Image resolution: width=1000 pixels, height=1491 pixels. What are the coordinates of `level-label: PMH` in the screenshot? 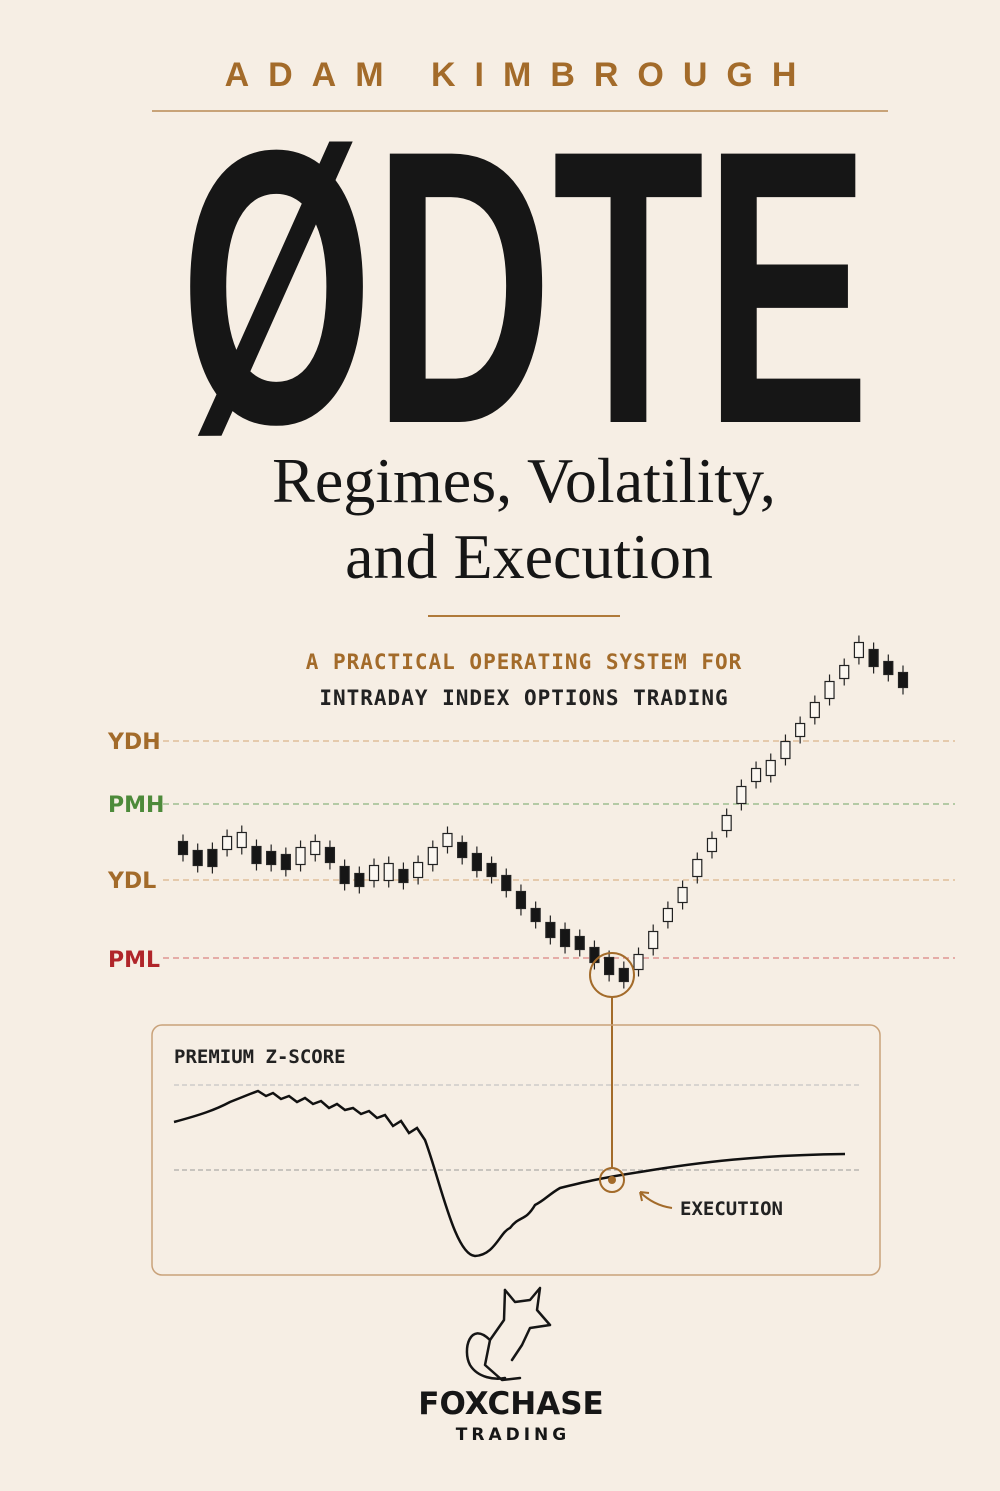 It's located at (136, 805).